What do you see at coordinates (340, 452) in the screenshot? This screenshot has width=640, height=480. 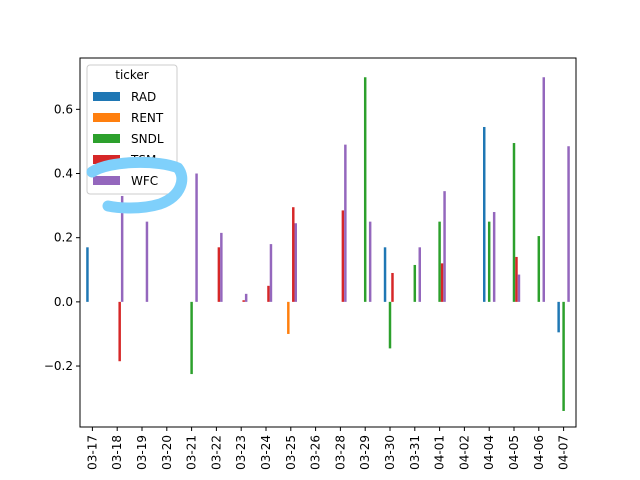 I see `x-tick-label: 03-28` at bounding box center [340, 452].